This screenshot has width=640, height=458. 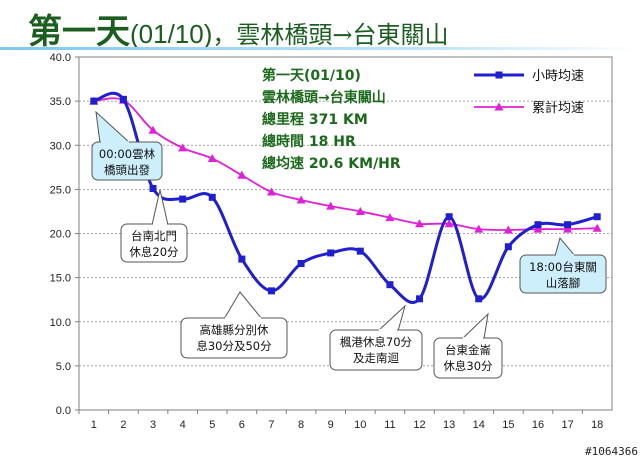 What do you see at coordinates (60, 235) in the screenshot?
I see `y-tick-label: 20.0` at bounding box center [60, 235].